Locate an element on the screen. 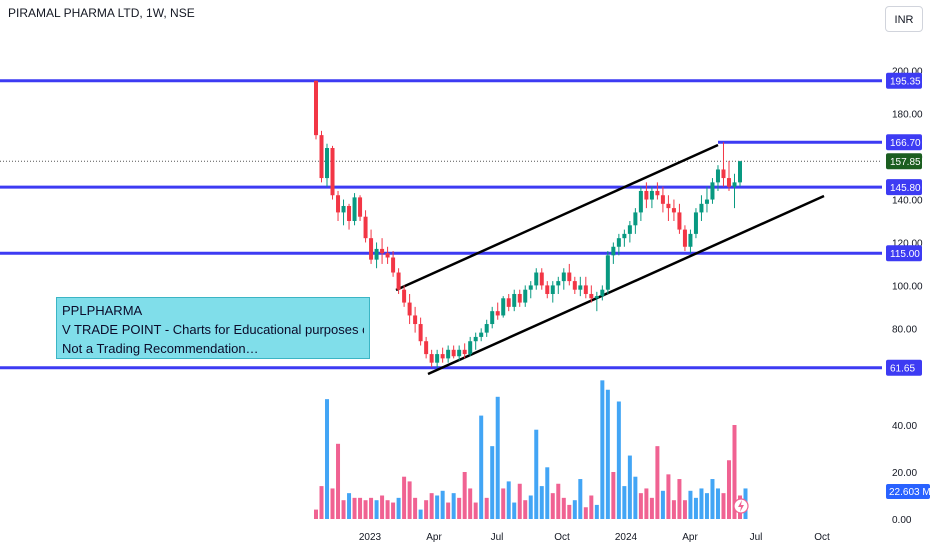 The image size is (932, 550). level-price-label: 61.65 is located at coordinates (902, 369).